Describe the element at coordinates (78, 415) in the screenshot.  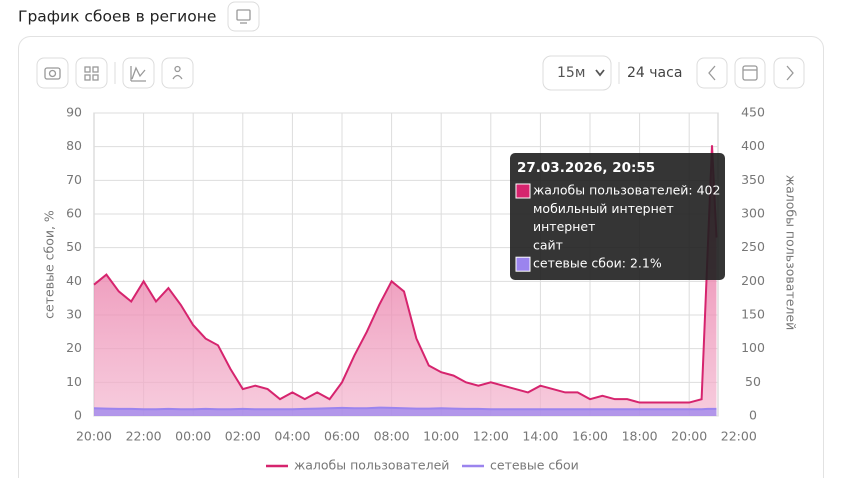
I see `y-tick-label: 0` at that location.